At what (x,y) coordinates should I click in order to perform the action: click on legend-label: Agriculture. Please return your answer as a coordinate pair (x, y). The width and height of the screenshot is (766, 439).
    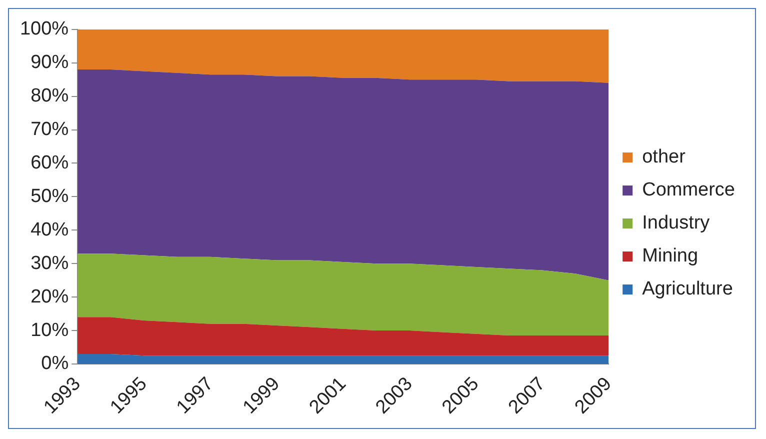
    Looking at the image, I should click on (687, 289).